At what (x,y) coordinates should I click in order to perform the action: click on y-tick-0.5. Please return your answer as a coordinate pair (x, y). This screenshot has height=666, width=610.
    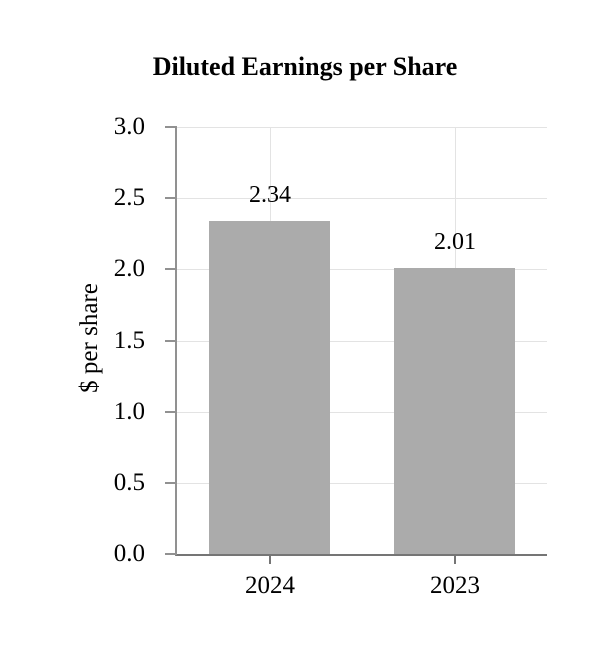
    Looking at the image, I should click on (171, 483).